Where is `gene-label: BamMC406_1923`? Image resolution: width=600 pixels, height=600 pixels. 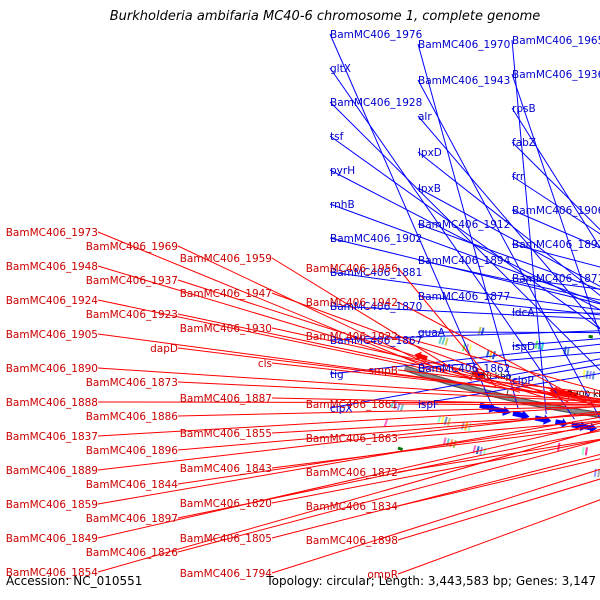
gene-label: BamMC406_1923 is located at coordinates (132, 315).